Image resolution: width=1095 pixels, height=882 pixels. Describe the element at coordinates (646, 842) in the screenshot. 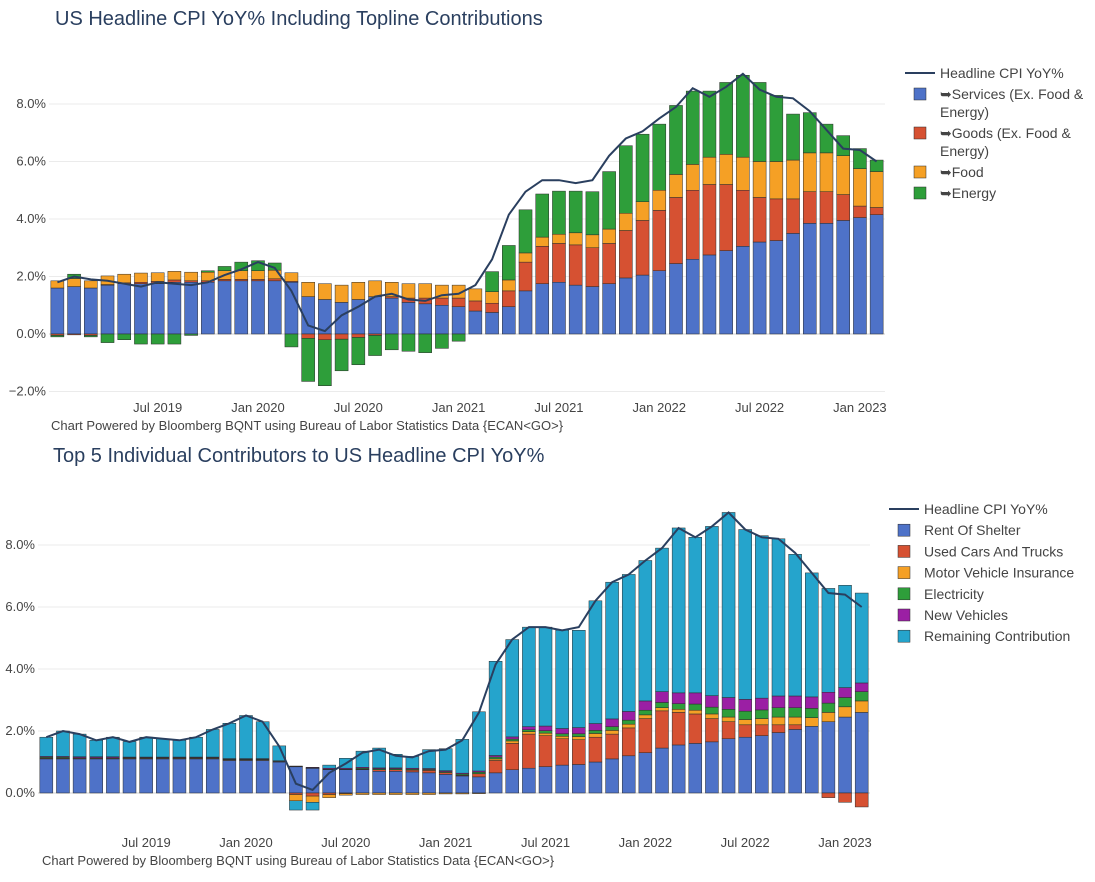

I see `x-tick-label: Jan 2022` at that location.